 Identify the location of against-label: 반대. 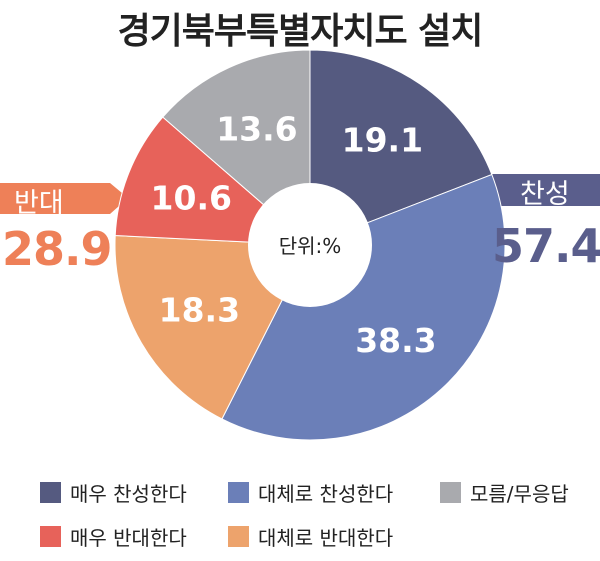
(39, 203).